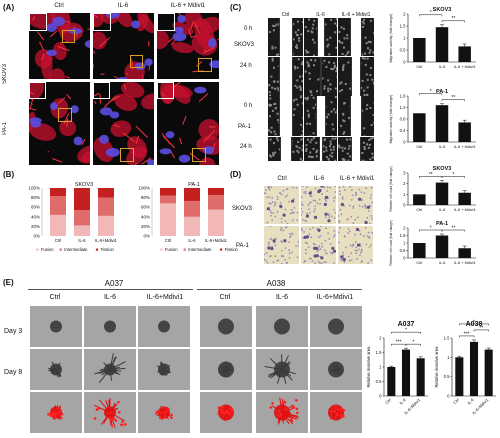 This screenshot has width=500, height=438. I want to click on bar-segment-intermediate, so click(106, 206).